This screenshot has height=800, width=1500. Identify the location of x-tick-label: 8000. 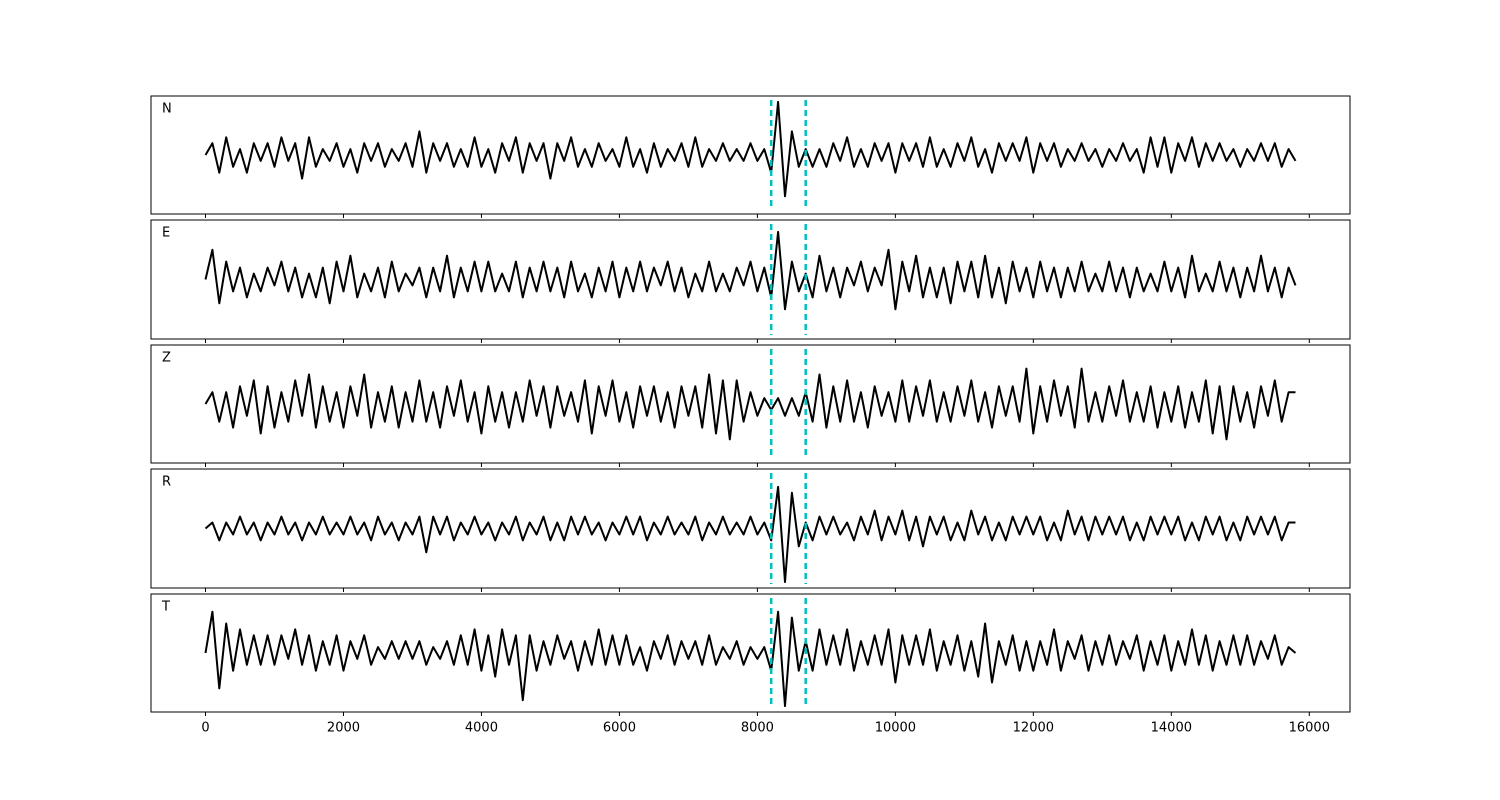
(757, 728).